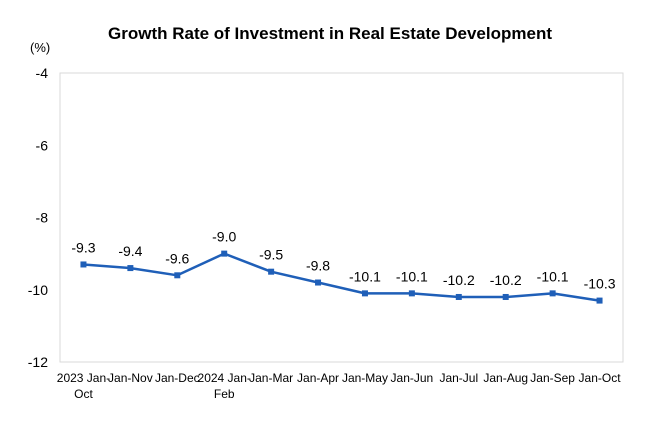  Describe the element at coordinates (42, 218) in the screenshot. I see `y-tick-label: -8` at that location.